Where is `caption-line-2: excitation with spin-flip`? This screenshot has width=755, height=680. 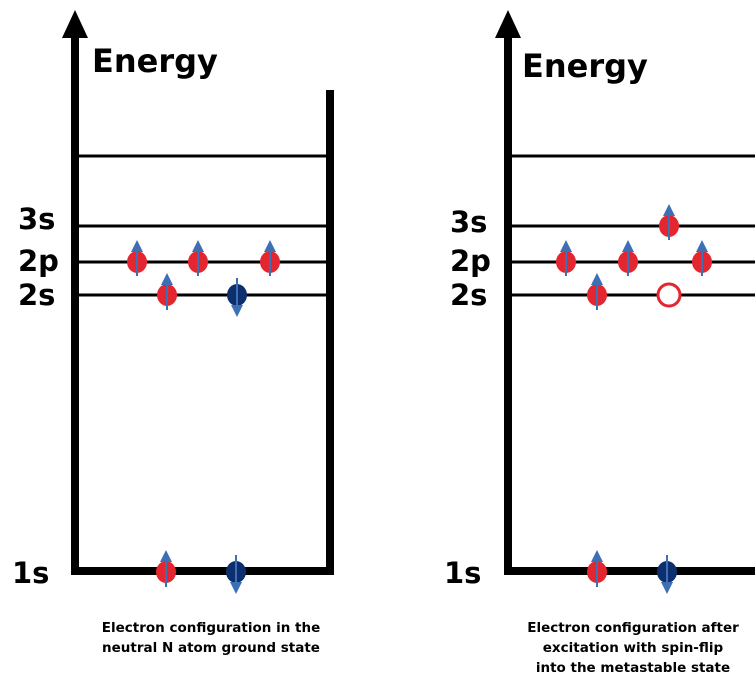
caption-line-2: excitation with spin-flip is located at coordinates (633, 648).